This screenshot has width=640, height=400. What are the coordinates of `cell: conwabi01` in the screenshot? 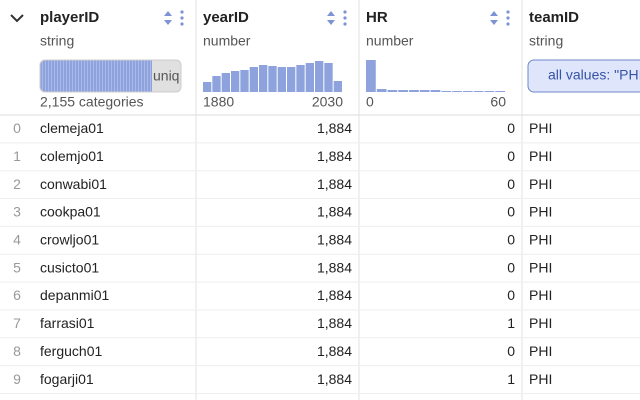 It's located at (73, 184).